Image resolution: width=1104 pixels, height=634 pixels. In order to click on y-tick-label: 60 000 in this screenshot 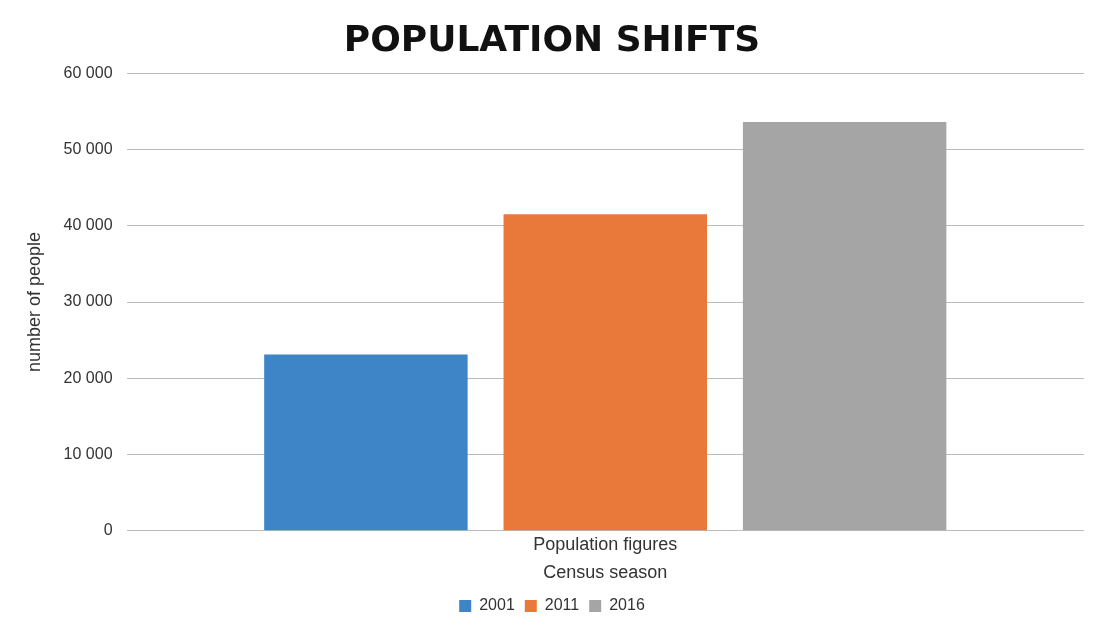, I will do `click(88, 72)`.